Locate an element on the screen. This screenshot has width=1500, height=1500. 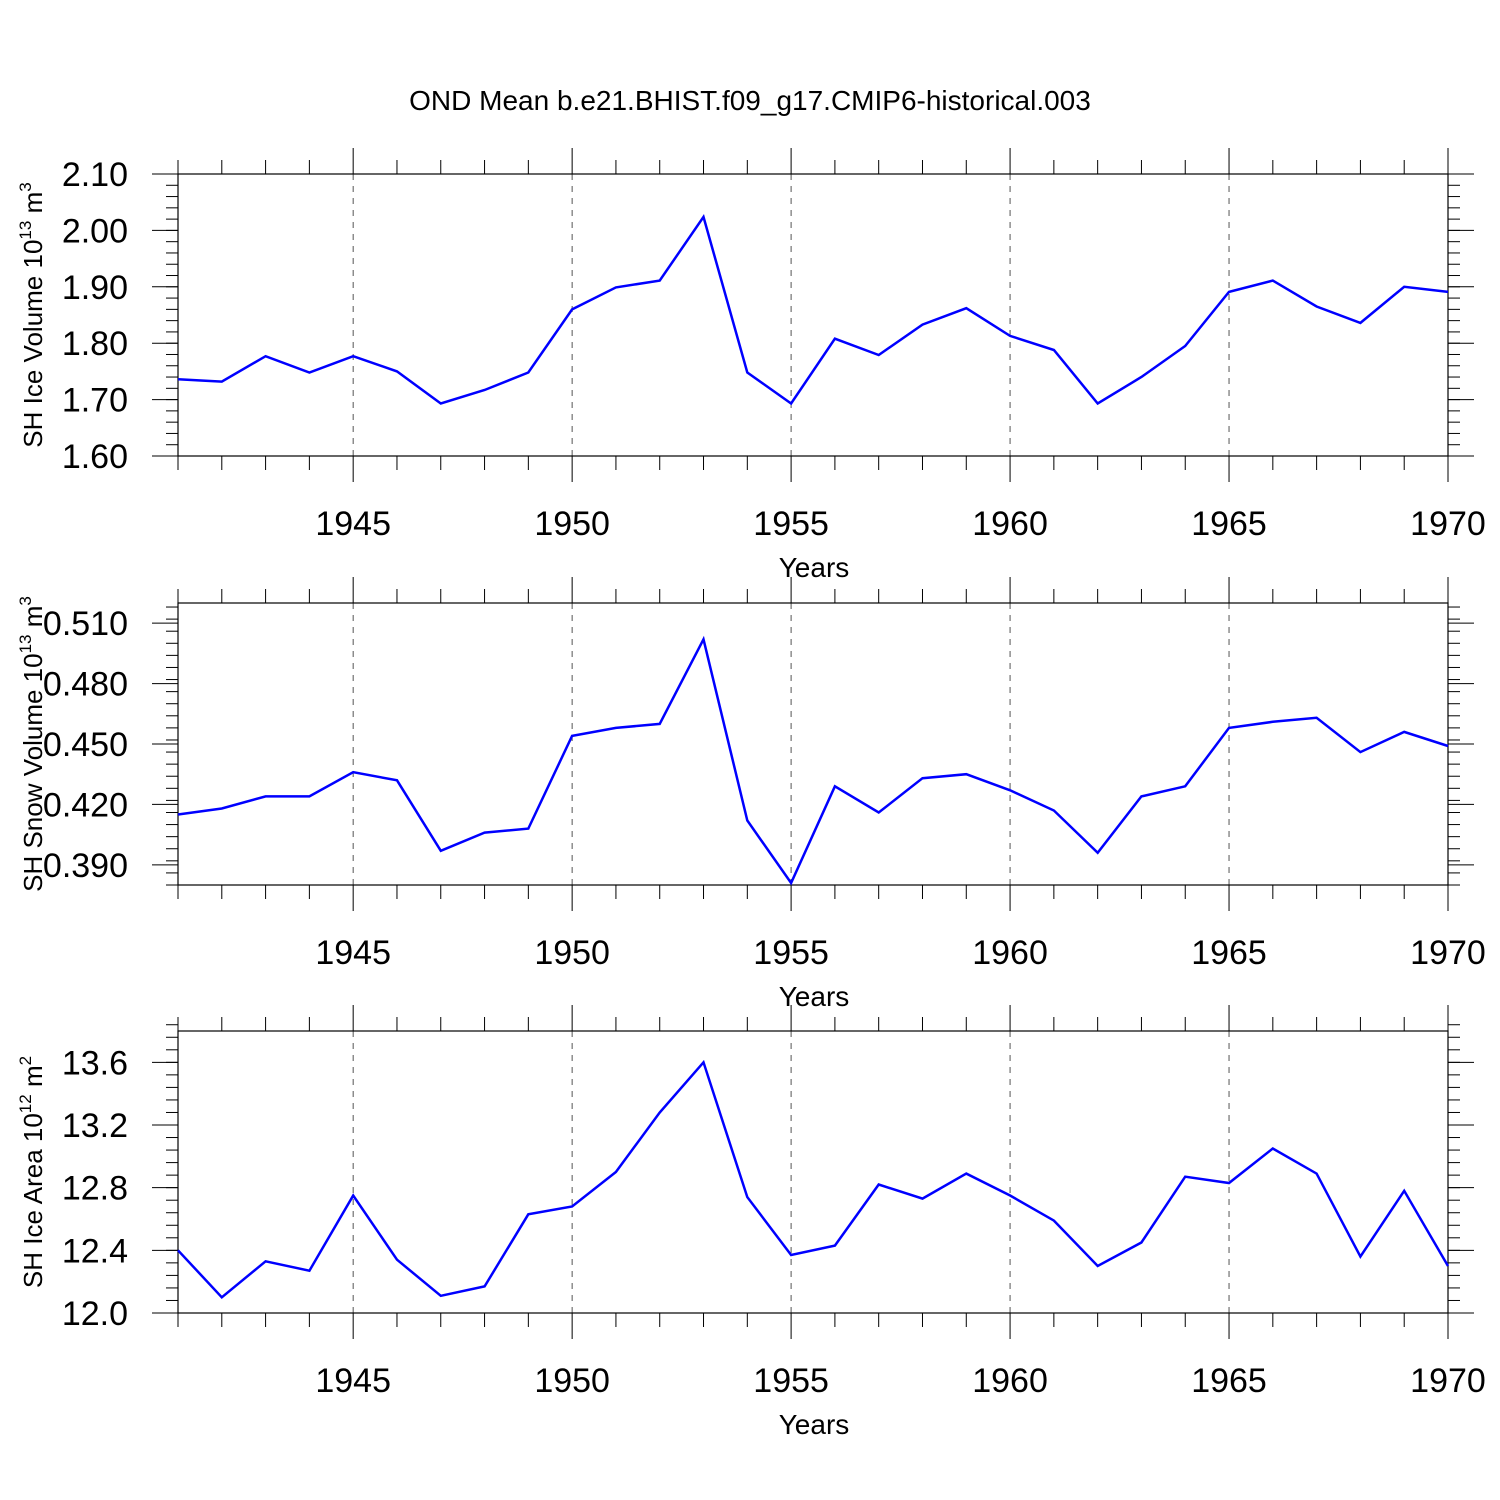
y-tick-label: 0.420 is located at coordinates (85, 805).